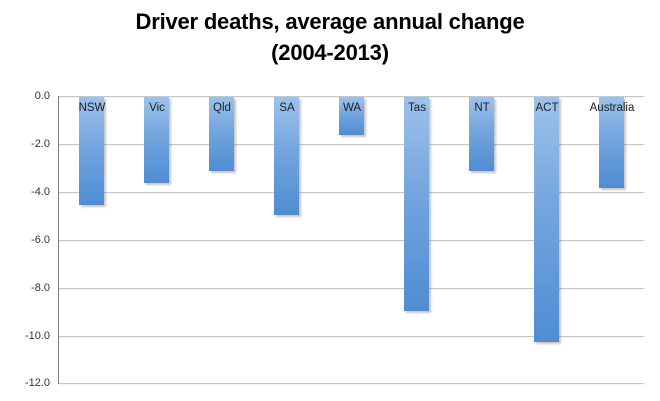 The width and height of the screenshot is (660, 401). What do you see at coordinates (416, 204) in the screenshot?
I see `bar-tas` at bounding box center [416, 204].